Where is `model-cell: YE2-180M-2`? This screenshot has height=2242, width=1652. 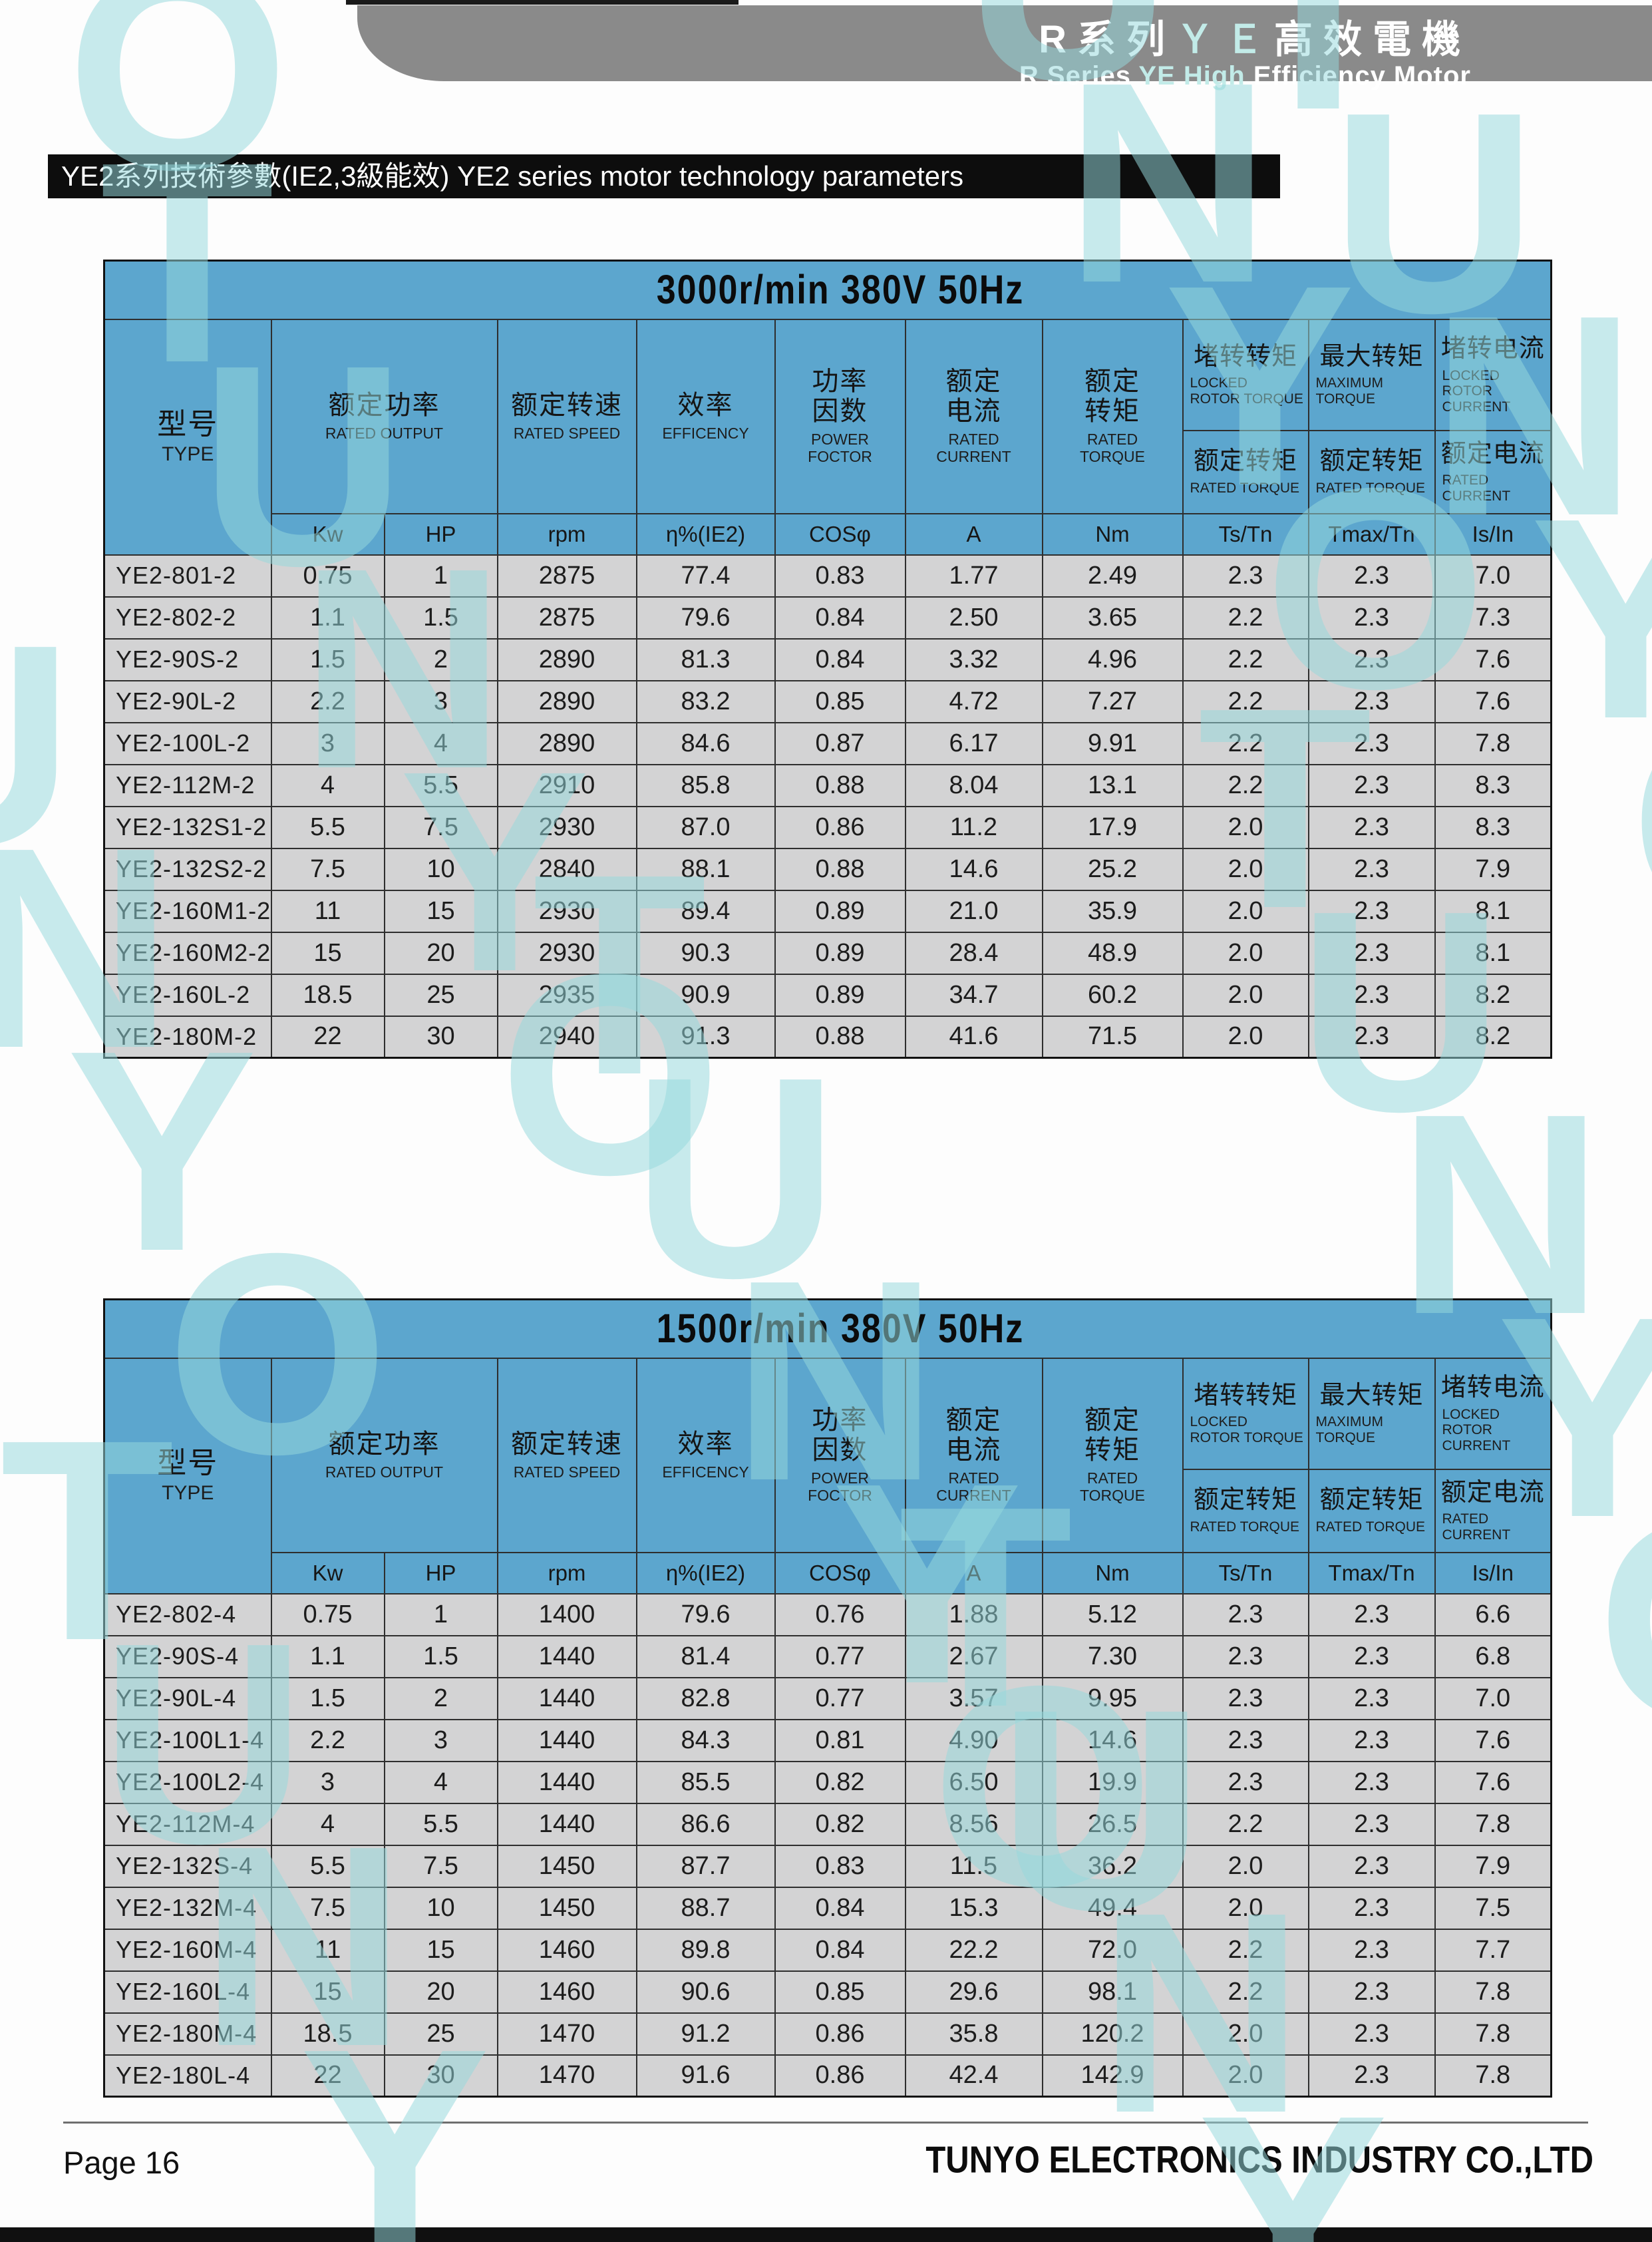
model-cell: YE2-180M-2 is located at coordinates (188, 1037).